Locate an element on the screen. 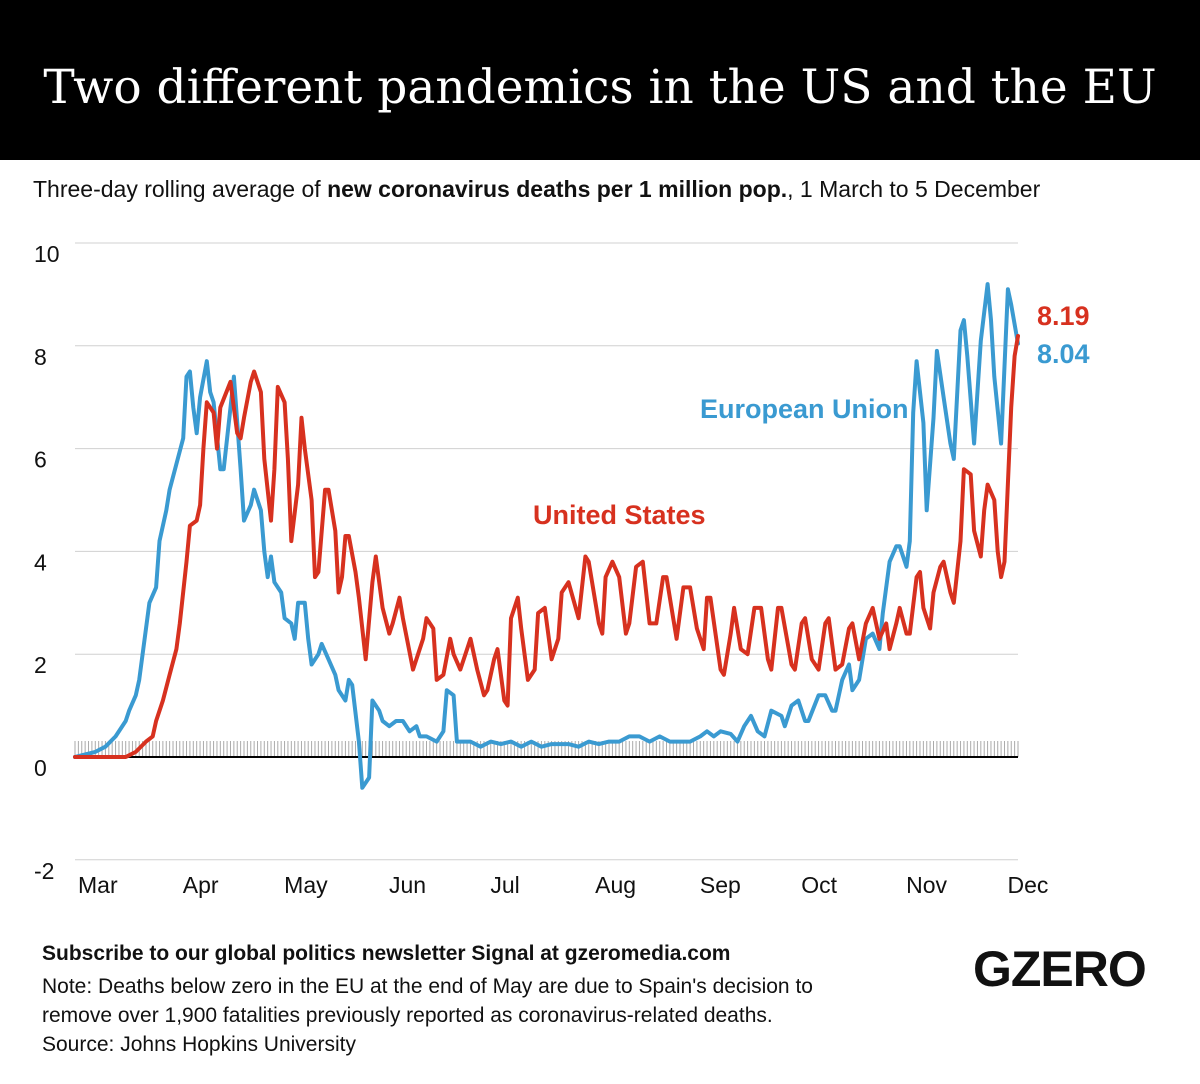 The height and width of the screenshot is (1084, 1200). x-tick-label: Mar is located at coordinates (98, 885).